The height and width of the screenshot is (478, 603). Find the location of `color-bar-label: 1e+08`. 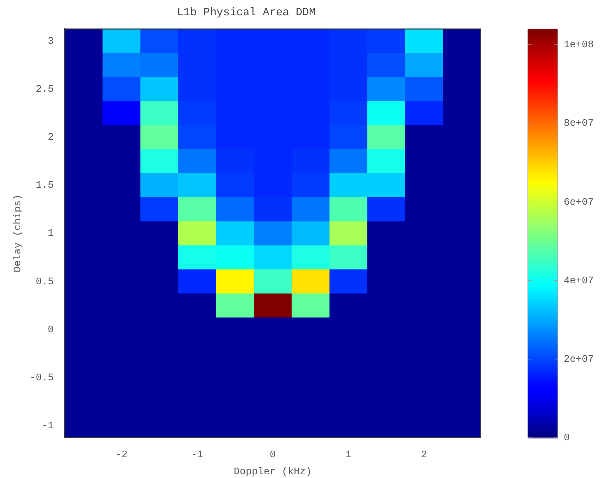

color-bar-label: 1e+08 is located at coordinates (579, 46).